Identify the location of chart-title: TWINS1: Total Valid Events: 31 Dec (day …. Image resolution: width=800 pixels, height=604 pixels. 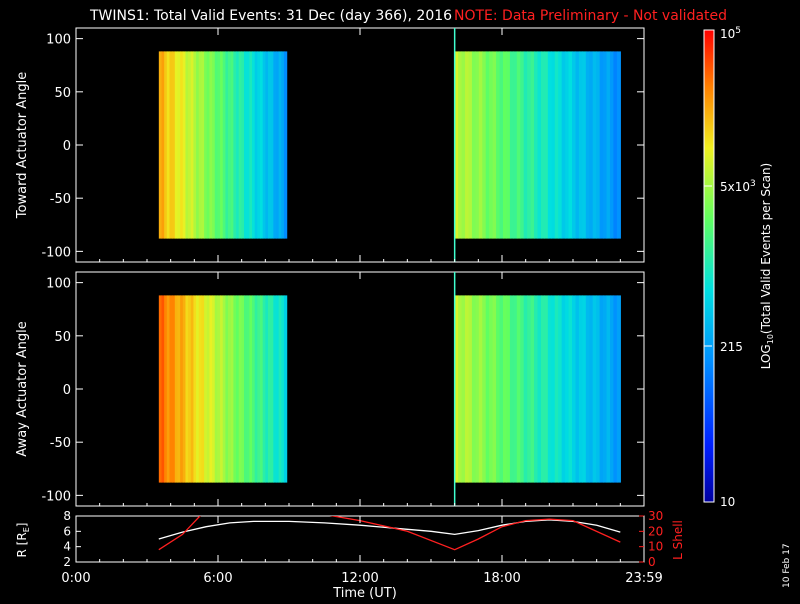
(270, 16).